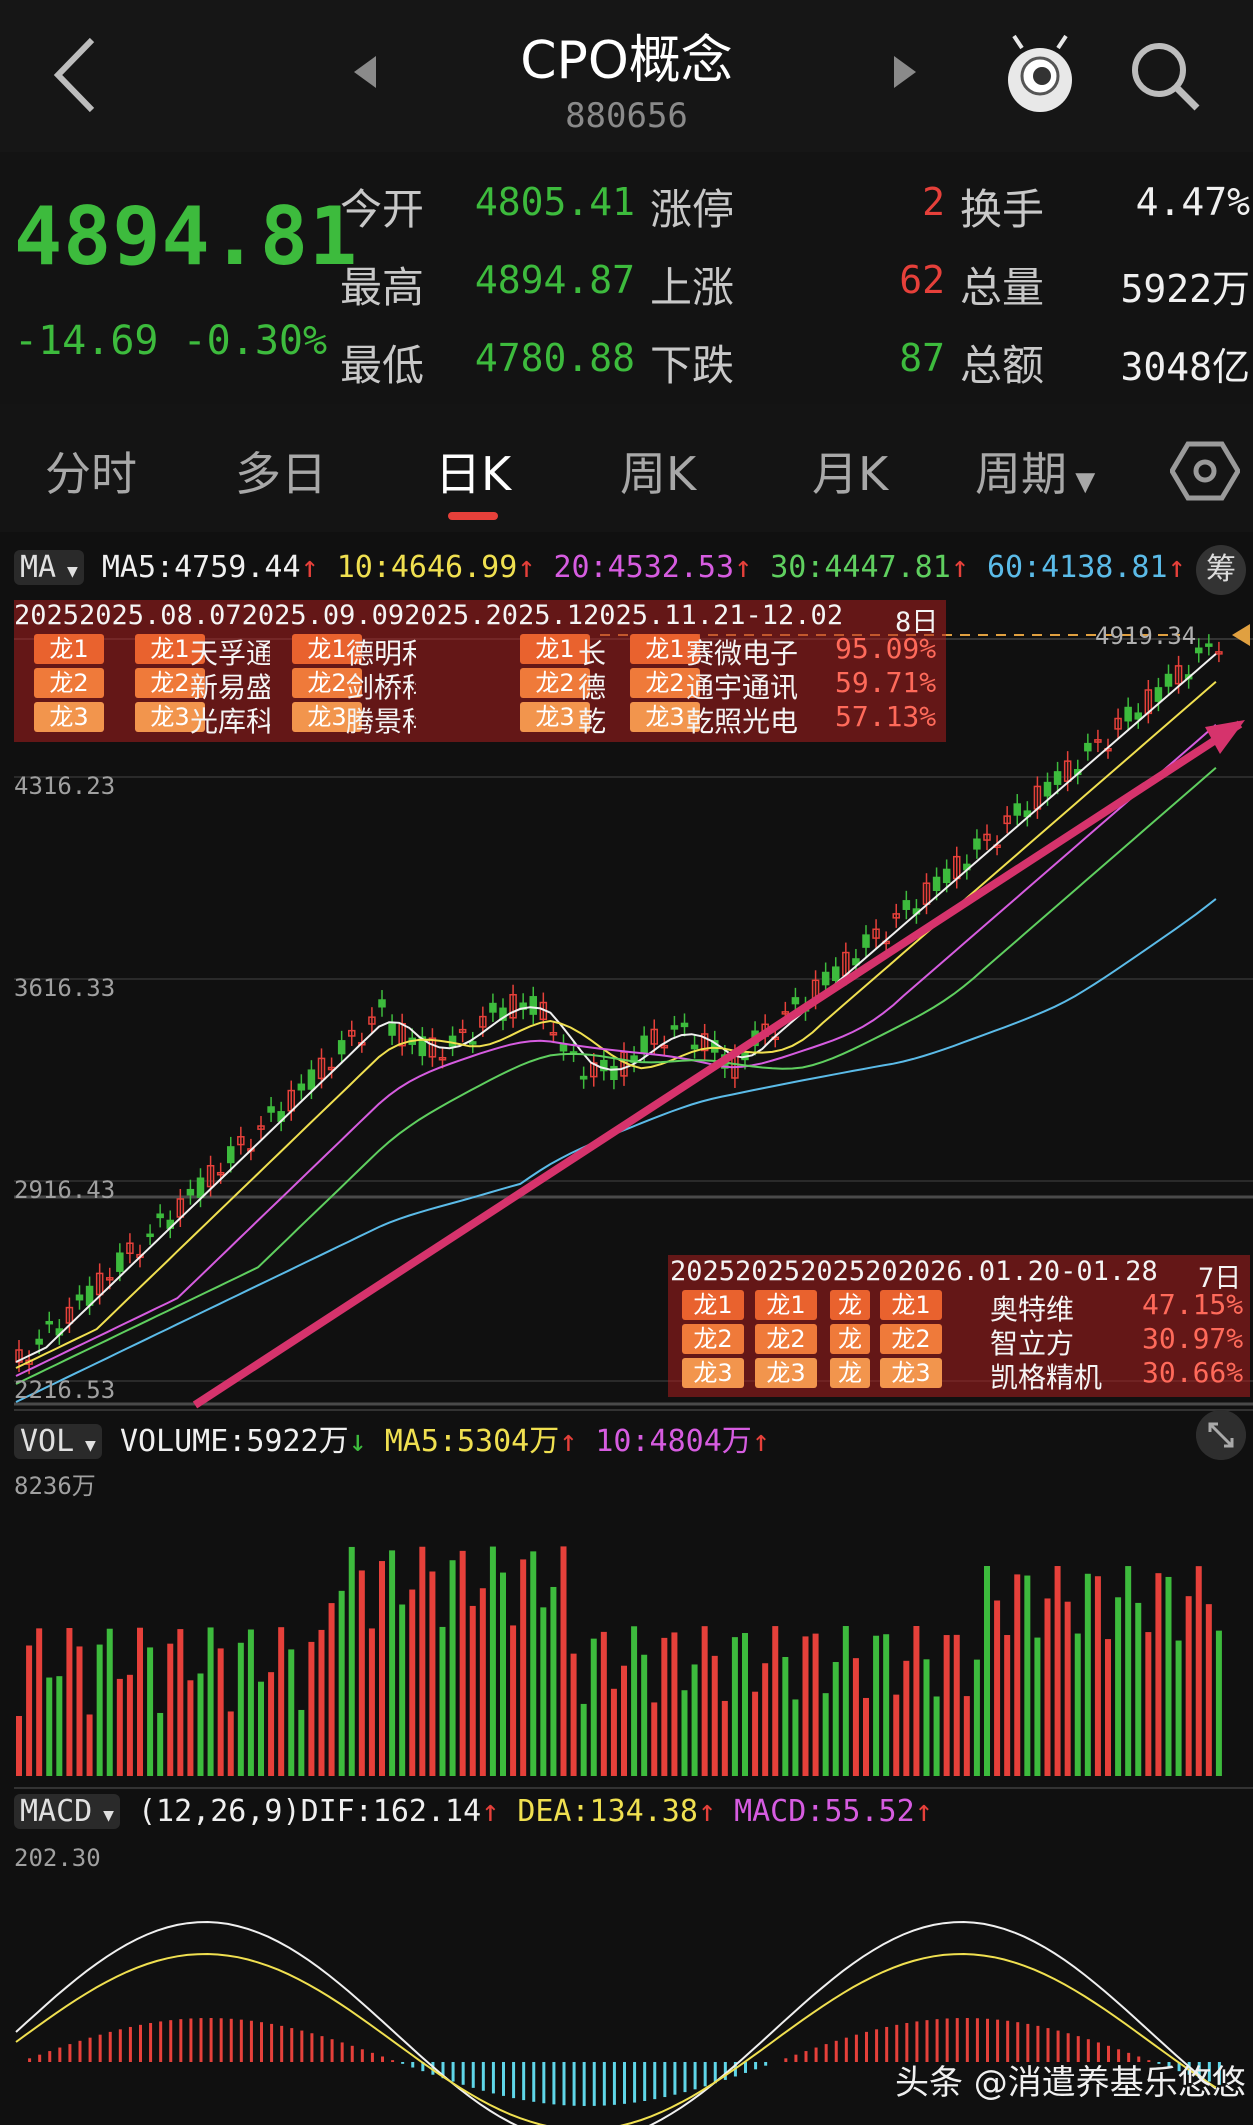 This screenshot has width=1253, height=2125. Describe the element at coordinates (56, 1811) in the screenshot. I see `macd-dropdown-label: MACD` at that location.